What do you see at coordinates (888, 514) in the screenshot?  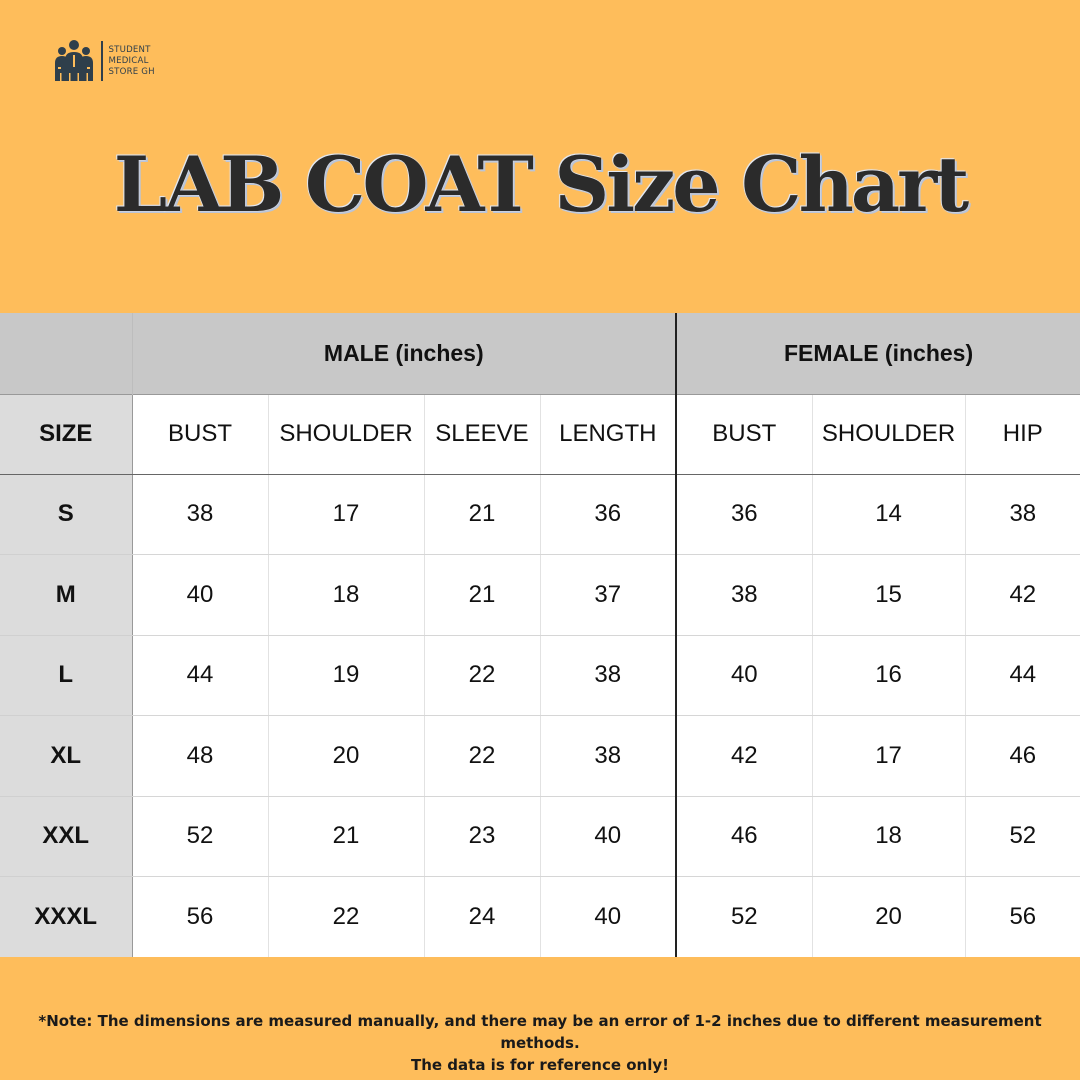 I see `table-cell: 14` at bounding box center [888, 514].